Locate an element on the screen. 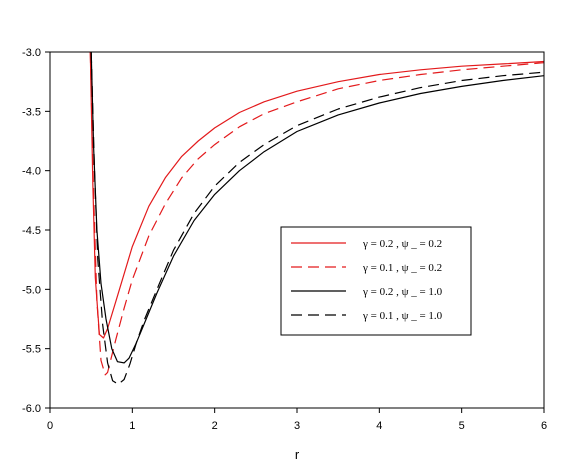  x-tick-label: 0 is located at coordinates (50, 426).